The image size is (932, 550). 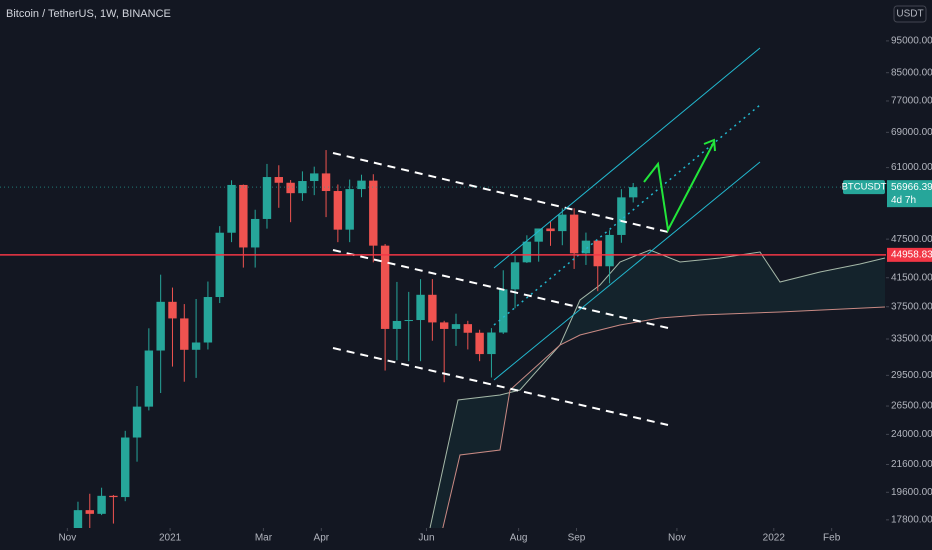 What do you see at coordinates (911, 339) in the screenshot?
I see `y-tick-label: 33500.00` at bounding box center [911, 339].